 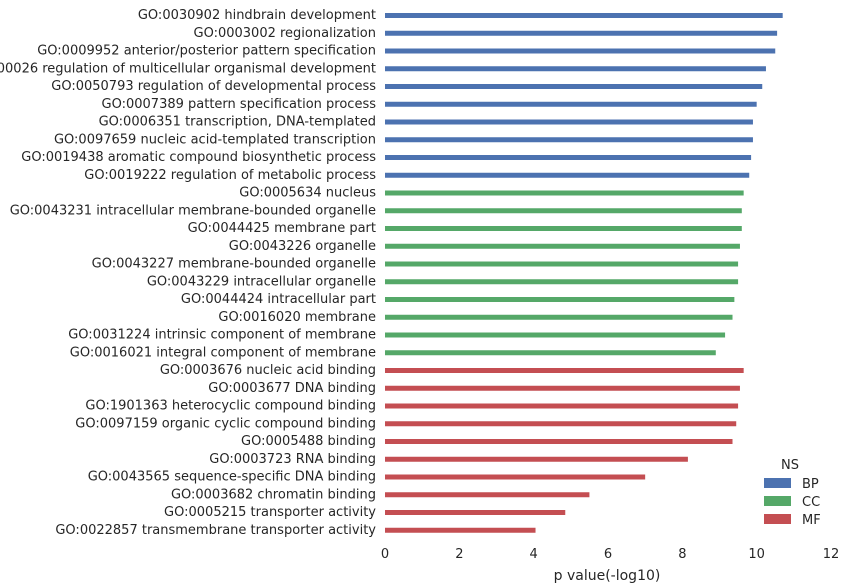 What do you see at coordinates (234, 264) in the screenshot?
I see `category-label: GO:0043227 membrane-bounded organelle` at bounding box center [234, 264].